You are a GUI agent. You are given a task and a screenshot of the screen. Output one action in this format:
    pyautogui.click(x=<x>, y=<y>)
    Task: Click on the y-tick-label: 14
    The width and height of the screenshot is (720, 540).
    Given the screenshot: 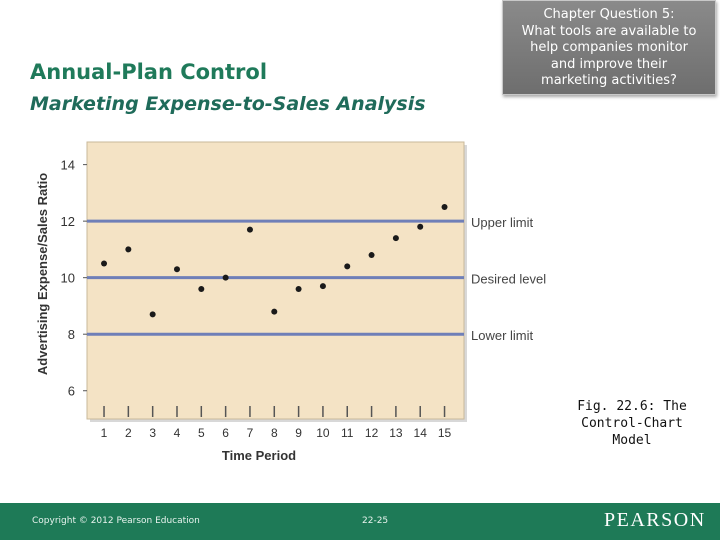 What is the action you would take?
    pyautogui.click(x=68, y=165)
    